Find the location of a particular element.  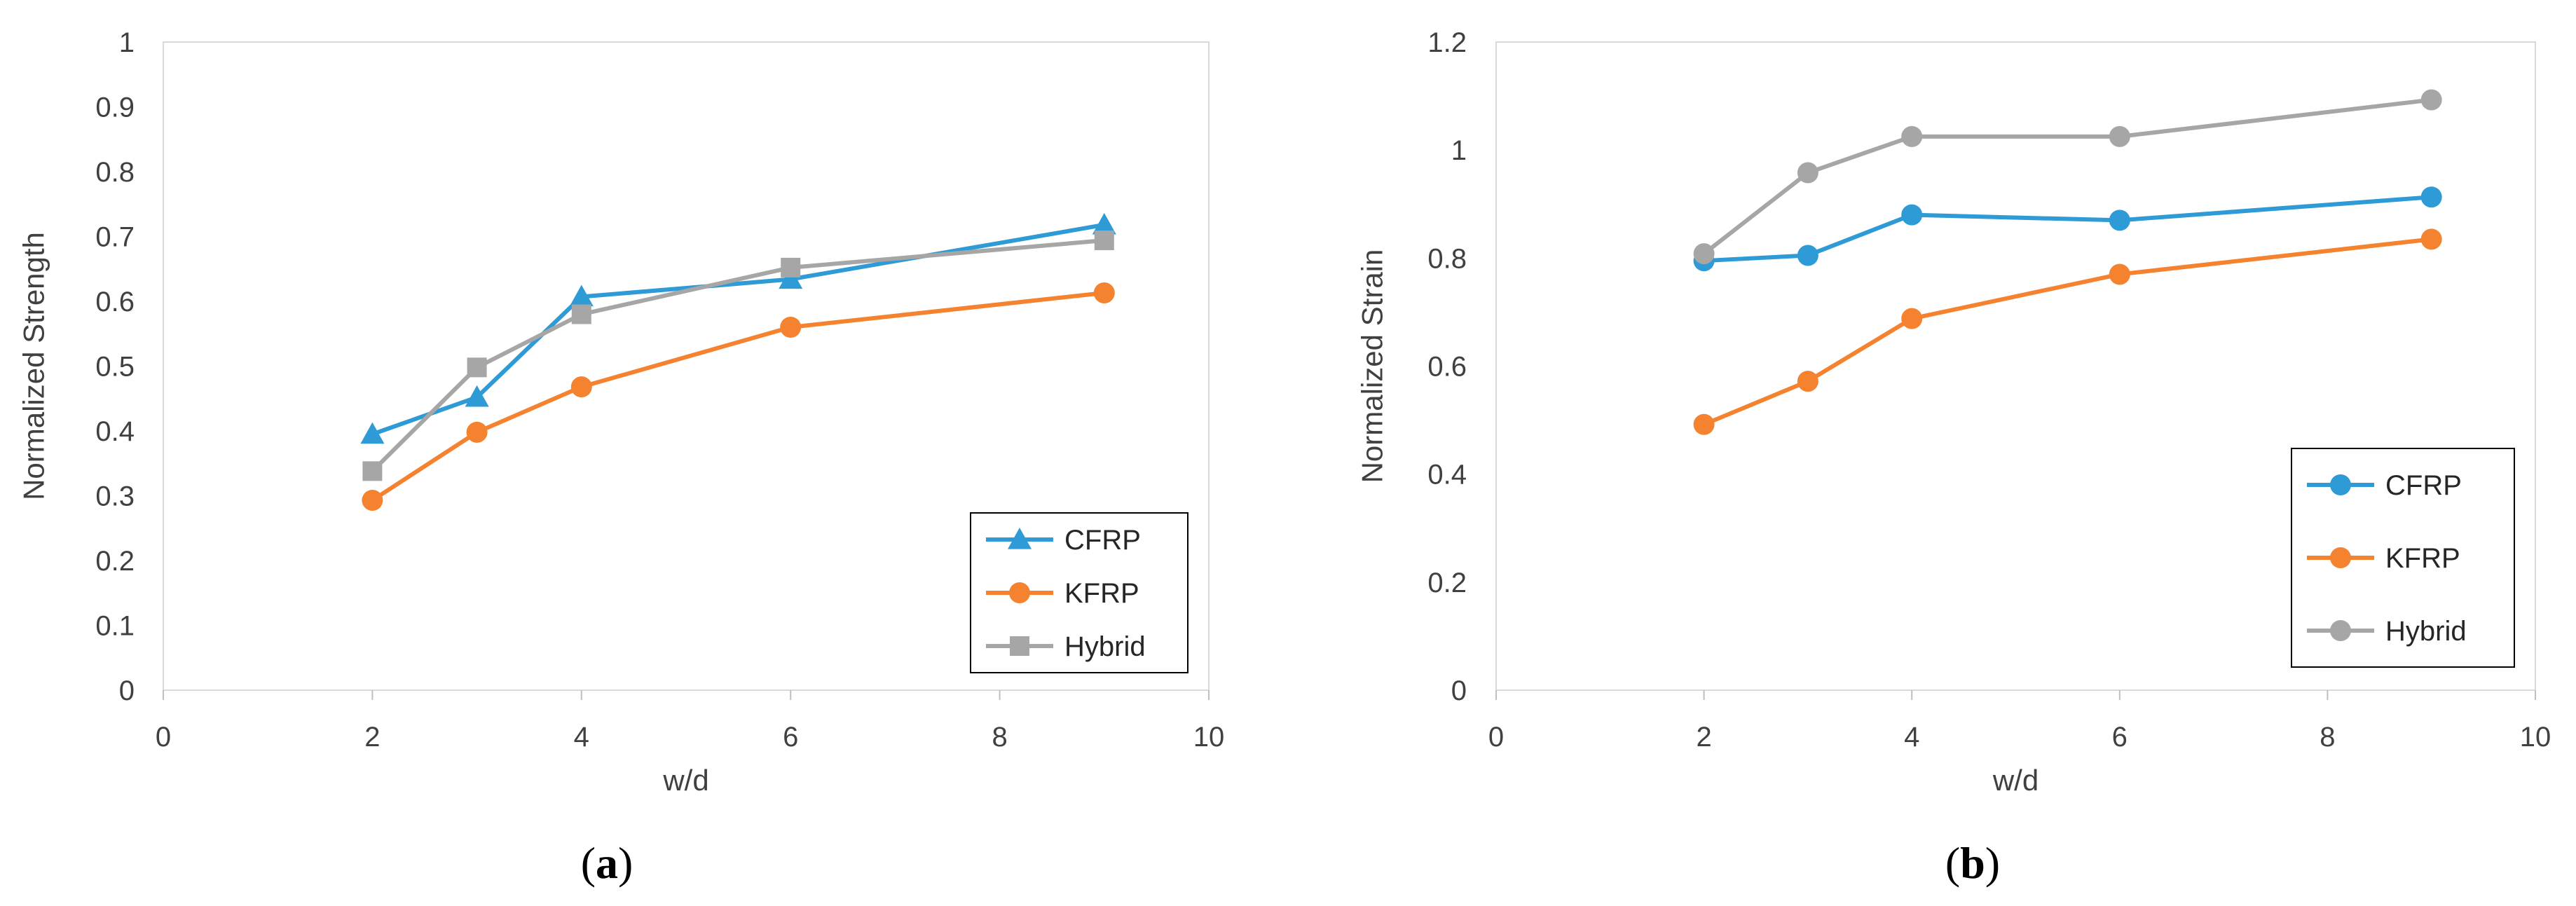

y-tick-label-b: 0 is located at coordinates (1459, 691).